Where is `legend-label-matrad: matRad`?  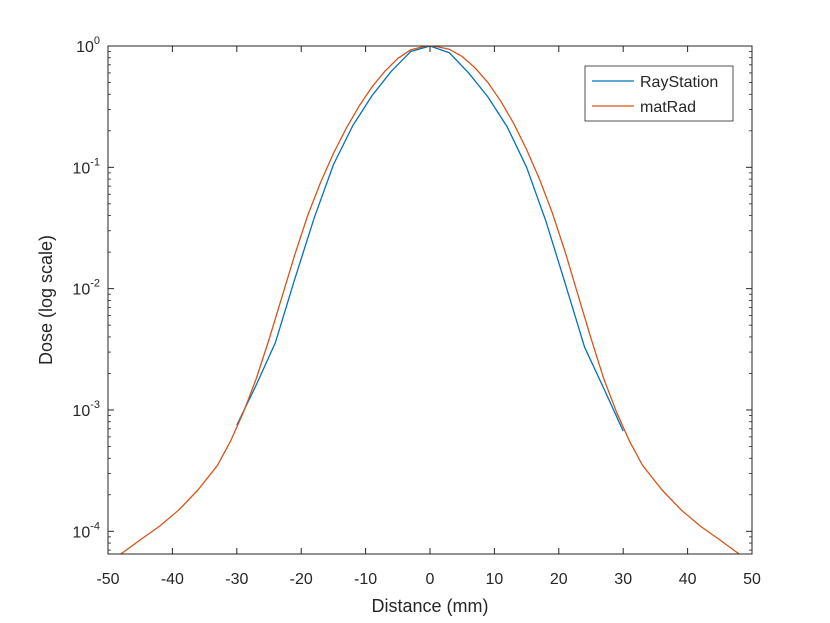 legend-label-matrad: matRad is located at coordinates (668, 107).